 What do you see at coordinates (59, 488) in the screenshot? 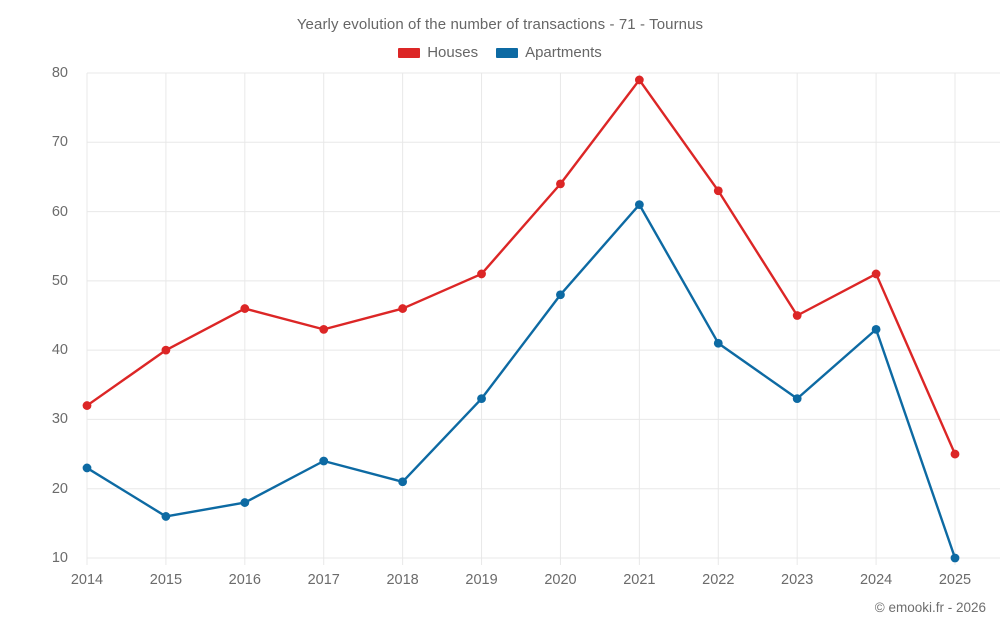
I see `y-axis-tick-label: 20` at bounding box center [59, 488].